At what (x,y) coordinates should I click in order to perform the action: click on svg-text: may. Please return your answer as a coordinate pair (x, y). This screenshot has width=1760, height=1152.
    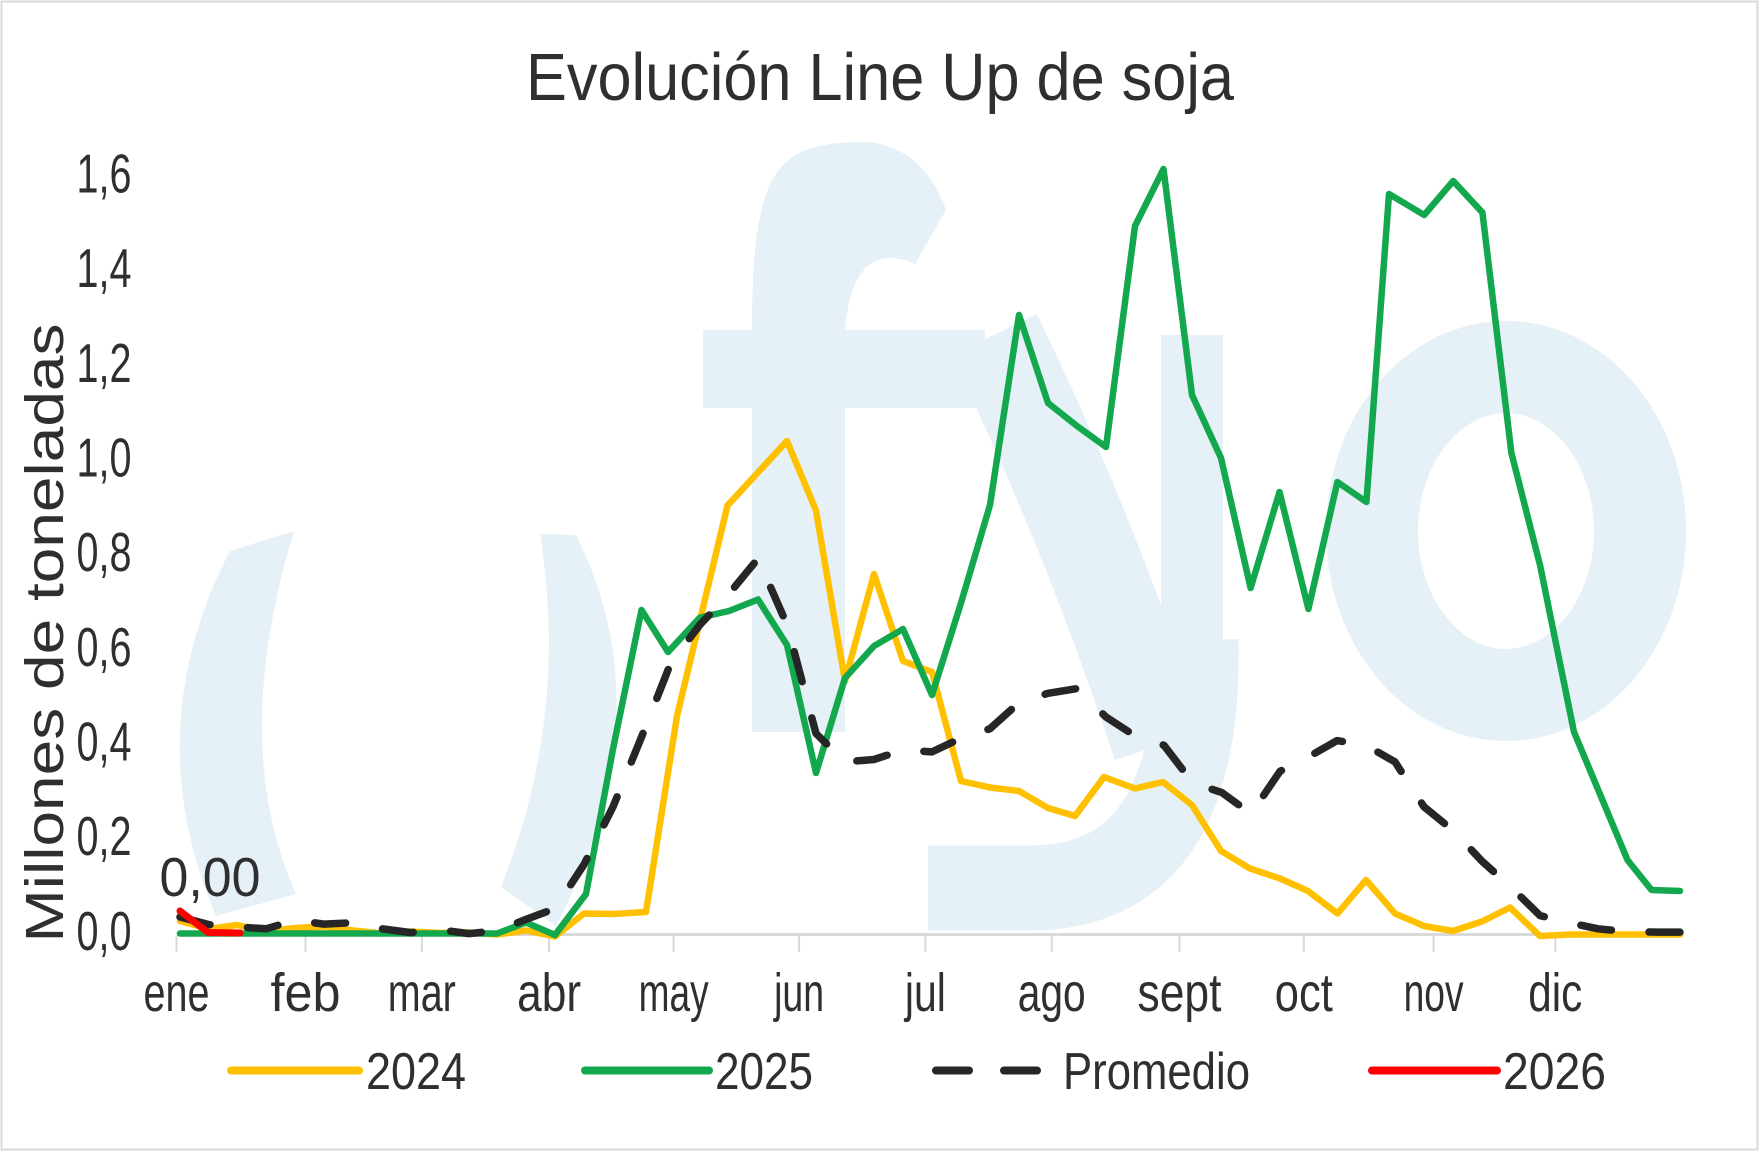
    Looking at the image, I should click on (674, 993).